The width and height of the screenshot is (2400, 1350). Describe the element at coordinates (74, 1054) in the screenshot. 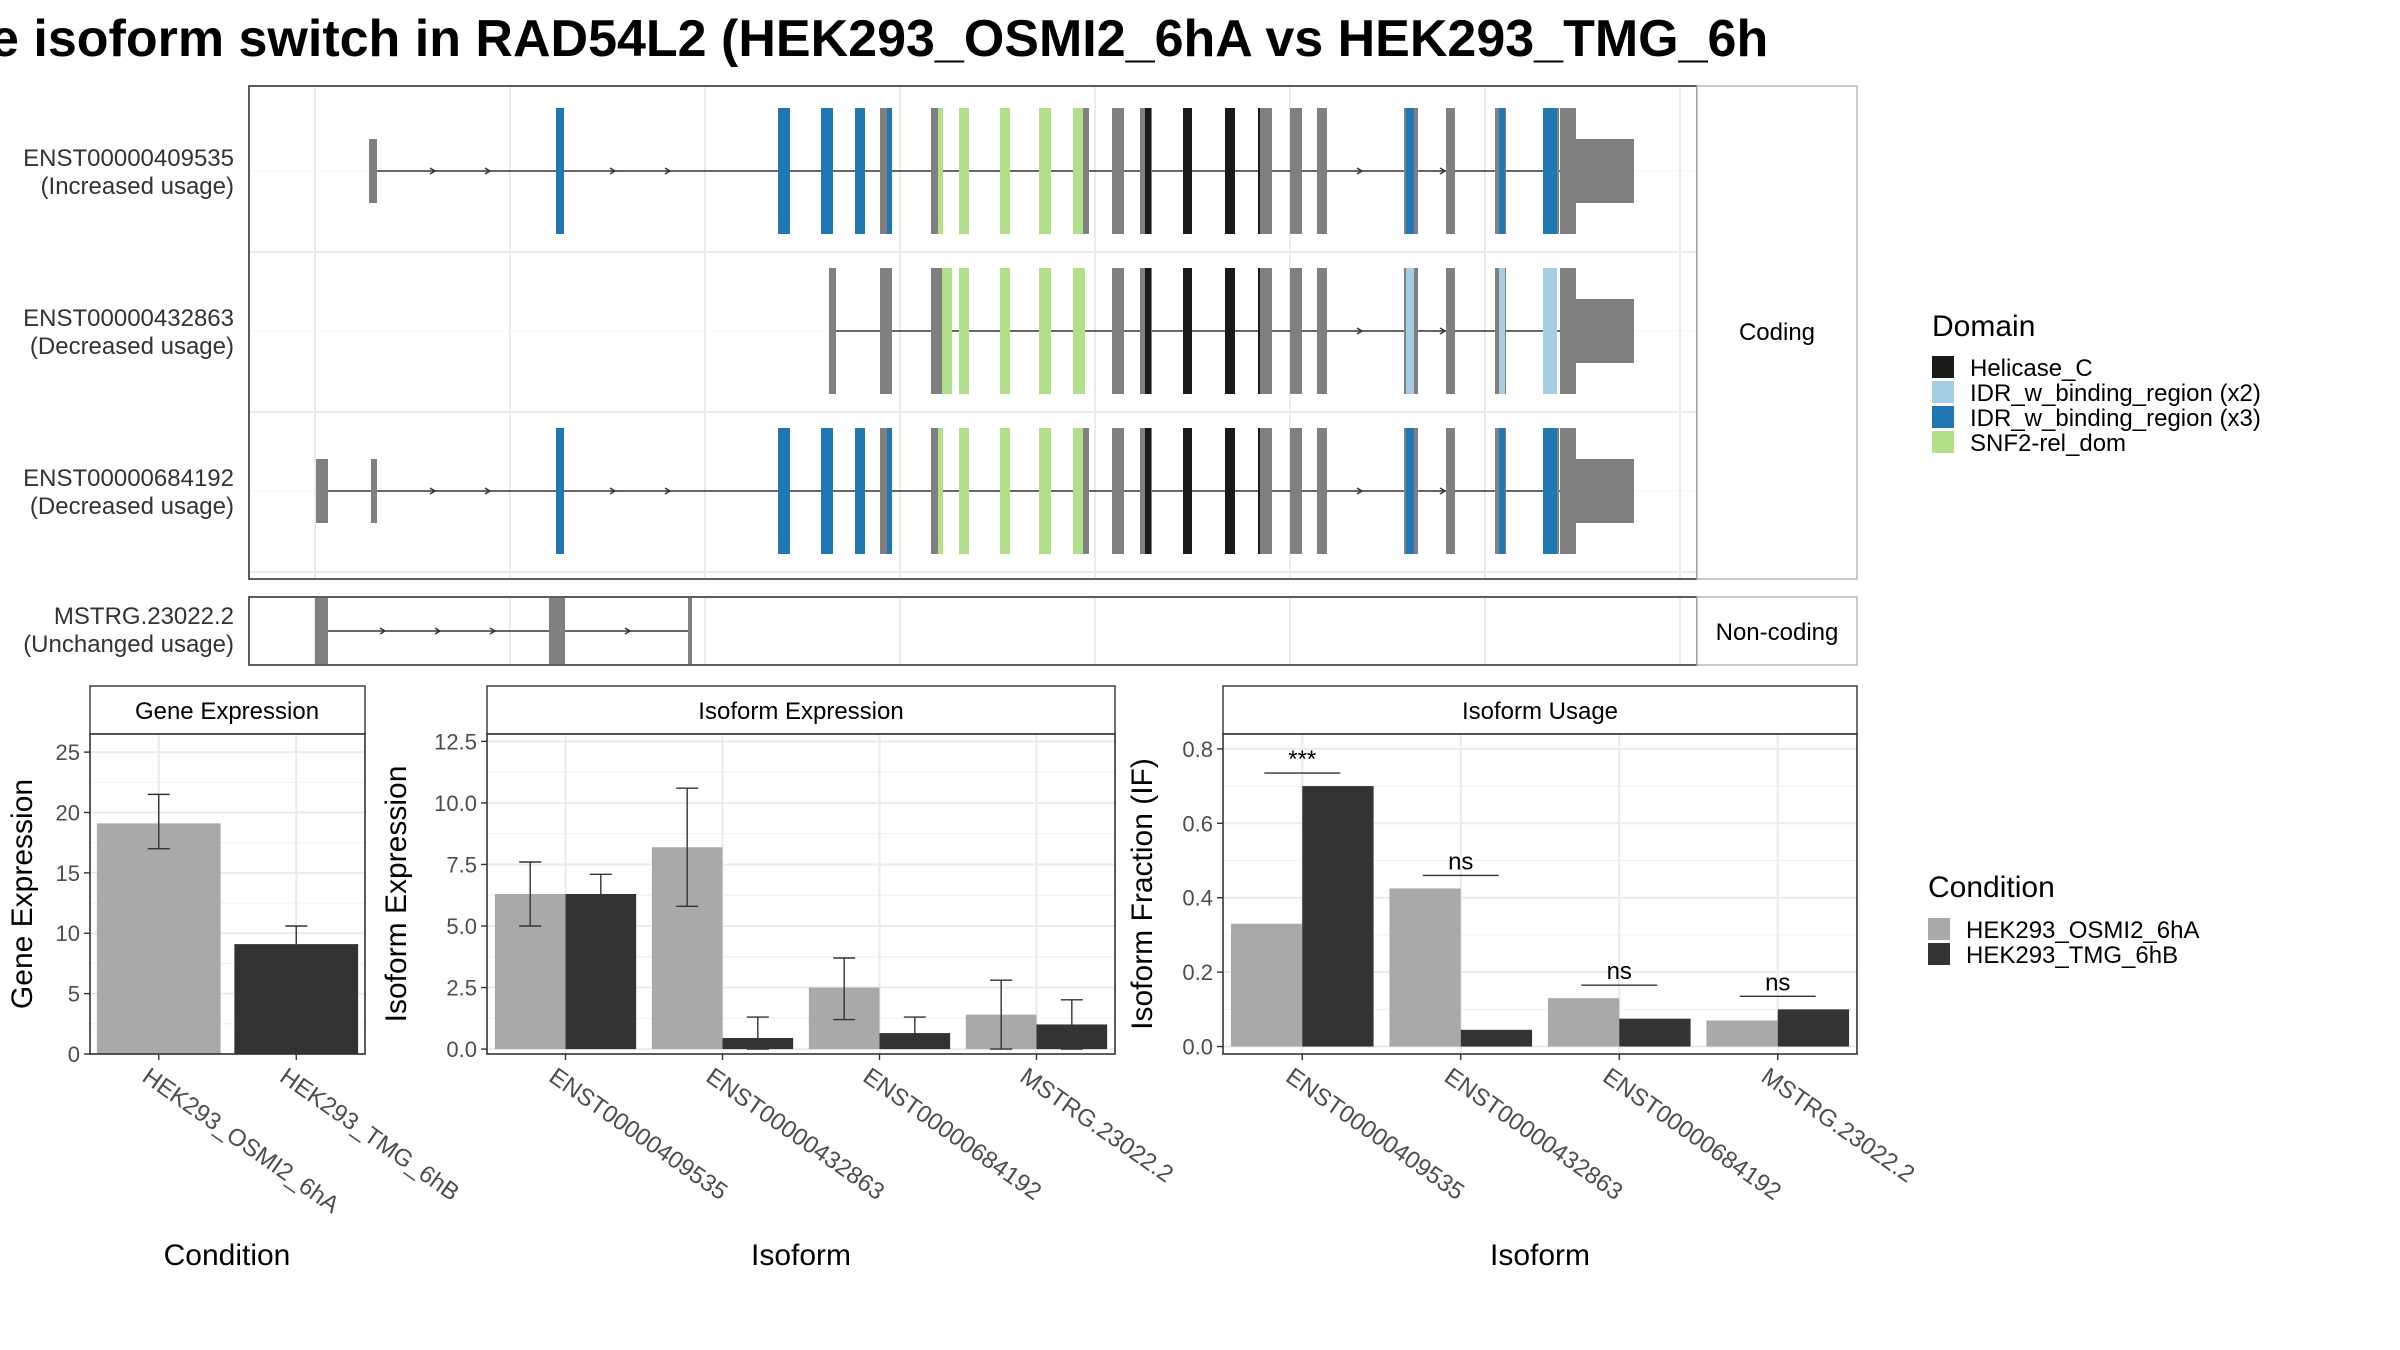

I see `y-tick-label: 0` at that location.